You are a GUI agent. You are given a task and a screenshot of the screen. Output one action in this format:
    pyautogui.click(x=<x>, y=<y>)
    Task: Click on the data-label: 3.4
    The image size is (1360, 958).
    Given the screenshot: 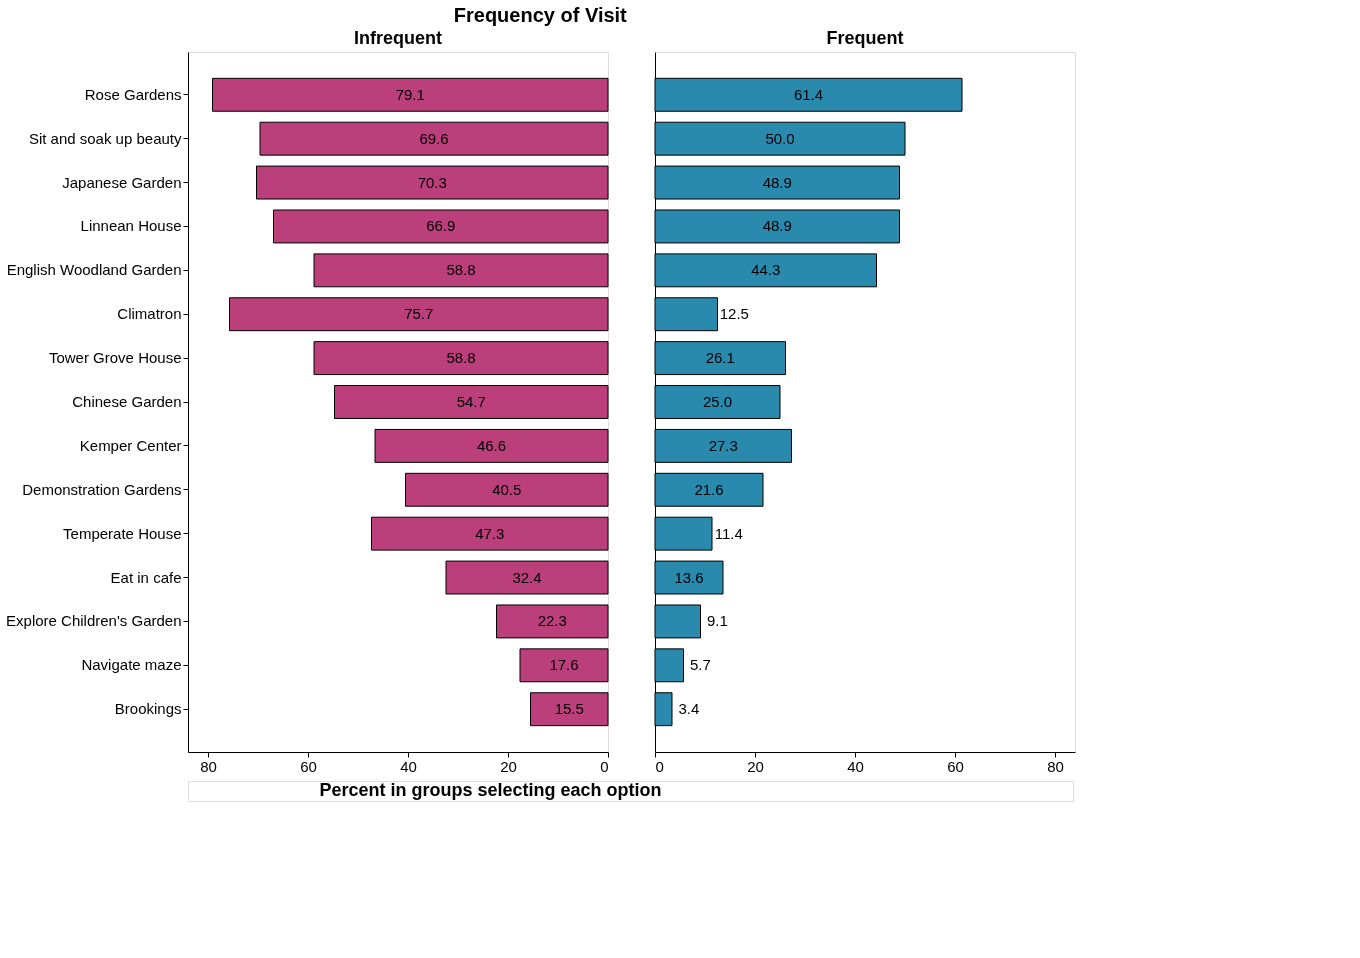 What is the action you would take?
    pyautogui.click(x=689, y=709)
    